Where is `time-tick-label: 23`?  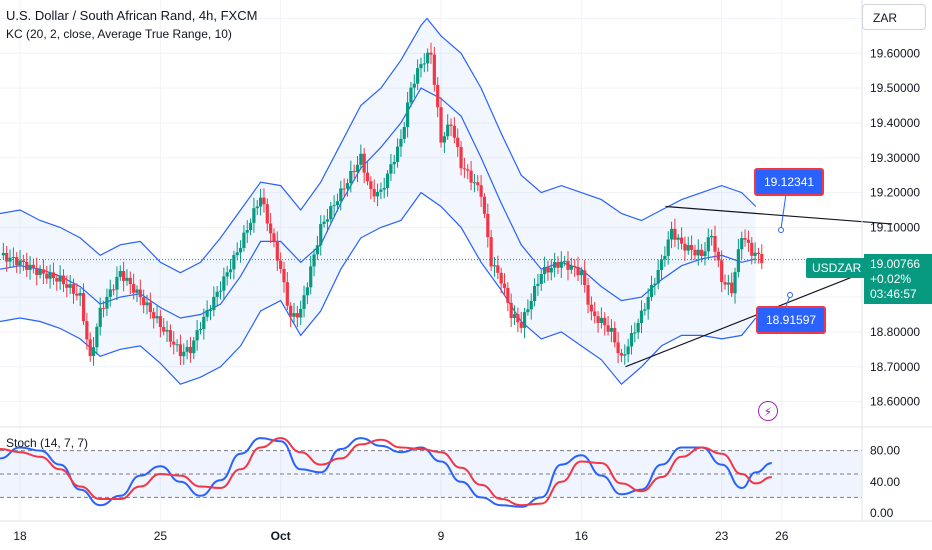
time-tick-label: 23 is located at coordinates (722, 536).